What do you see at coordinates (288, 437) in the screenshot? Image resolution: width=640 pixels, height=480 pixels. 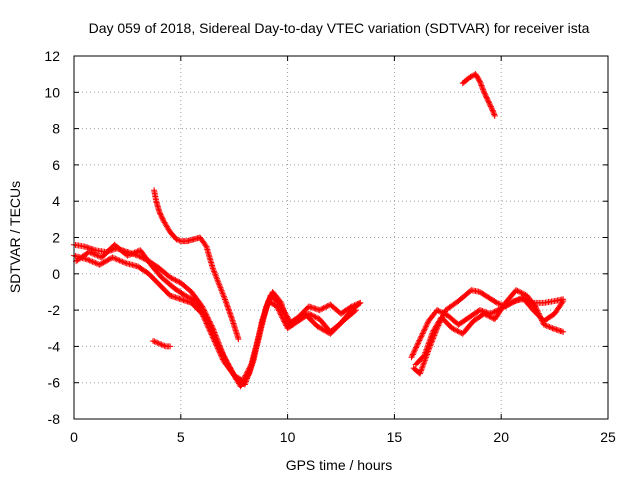 I see `x-tick-label: 10` at bounding box center [288, 437].